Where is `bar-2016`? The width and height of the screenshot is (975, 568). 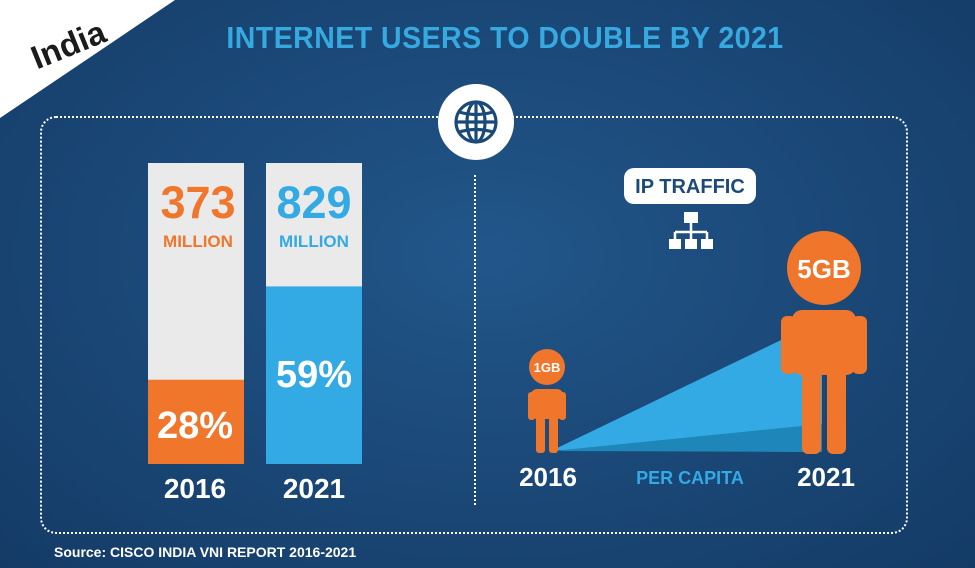
bar-2016 is located at coordinates (196, 421).